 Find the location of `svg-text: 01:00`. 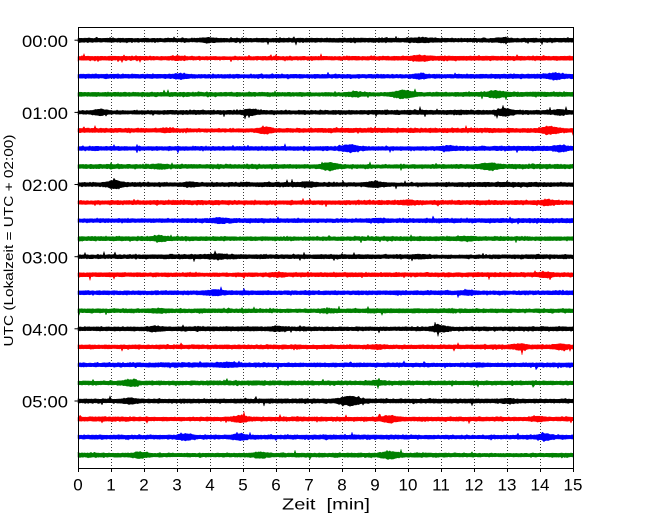

svg-text: 01:00 is located at coordinates (45, 113).